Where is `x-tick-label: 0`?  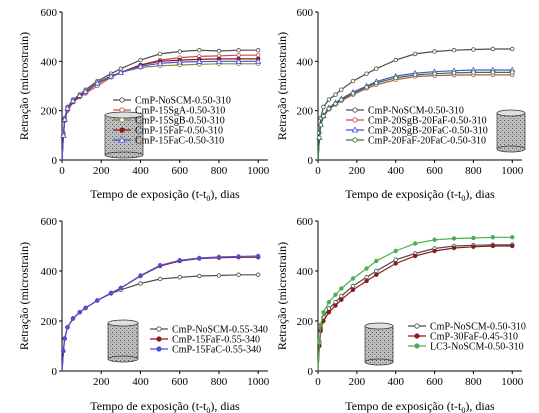 x-tick-label: 0 is located at coordinates (318, 382).